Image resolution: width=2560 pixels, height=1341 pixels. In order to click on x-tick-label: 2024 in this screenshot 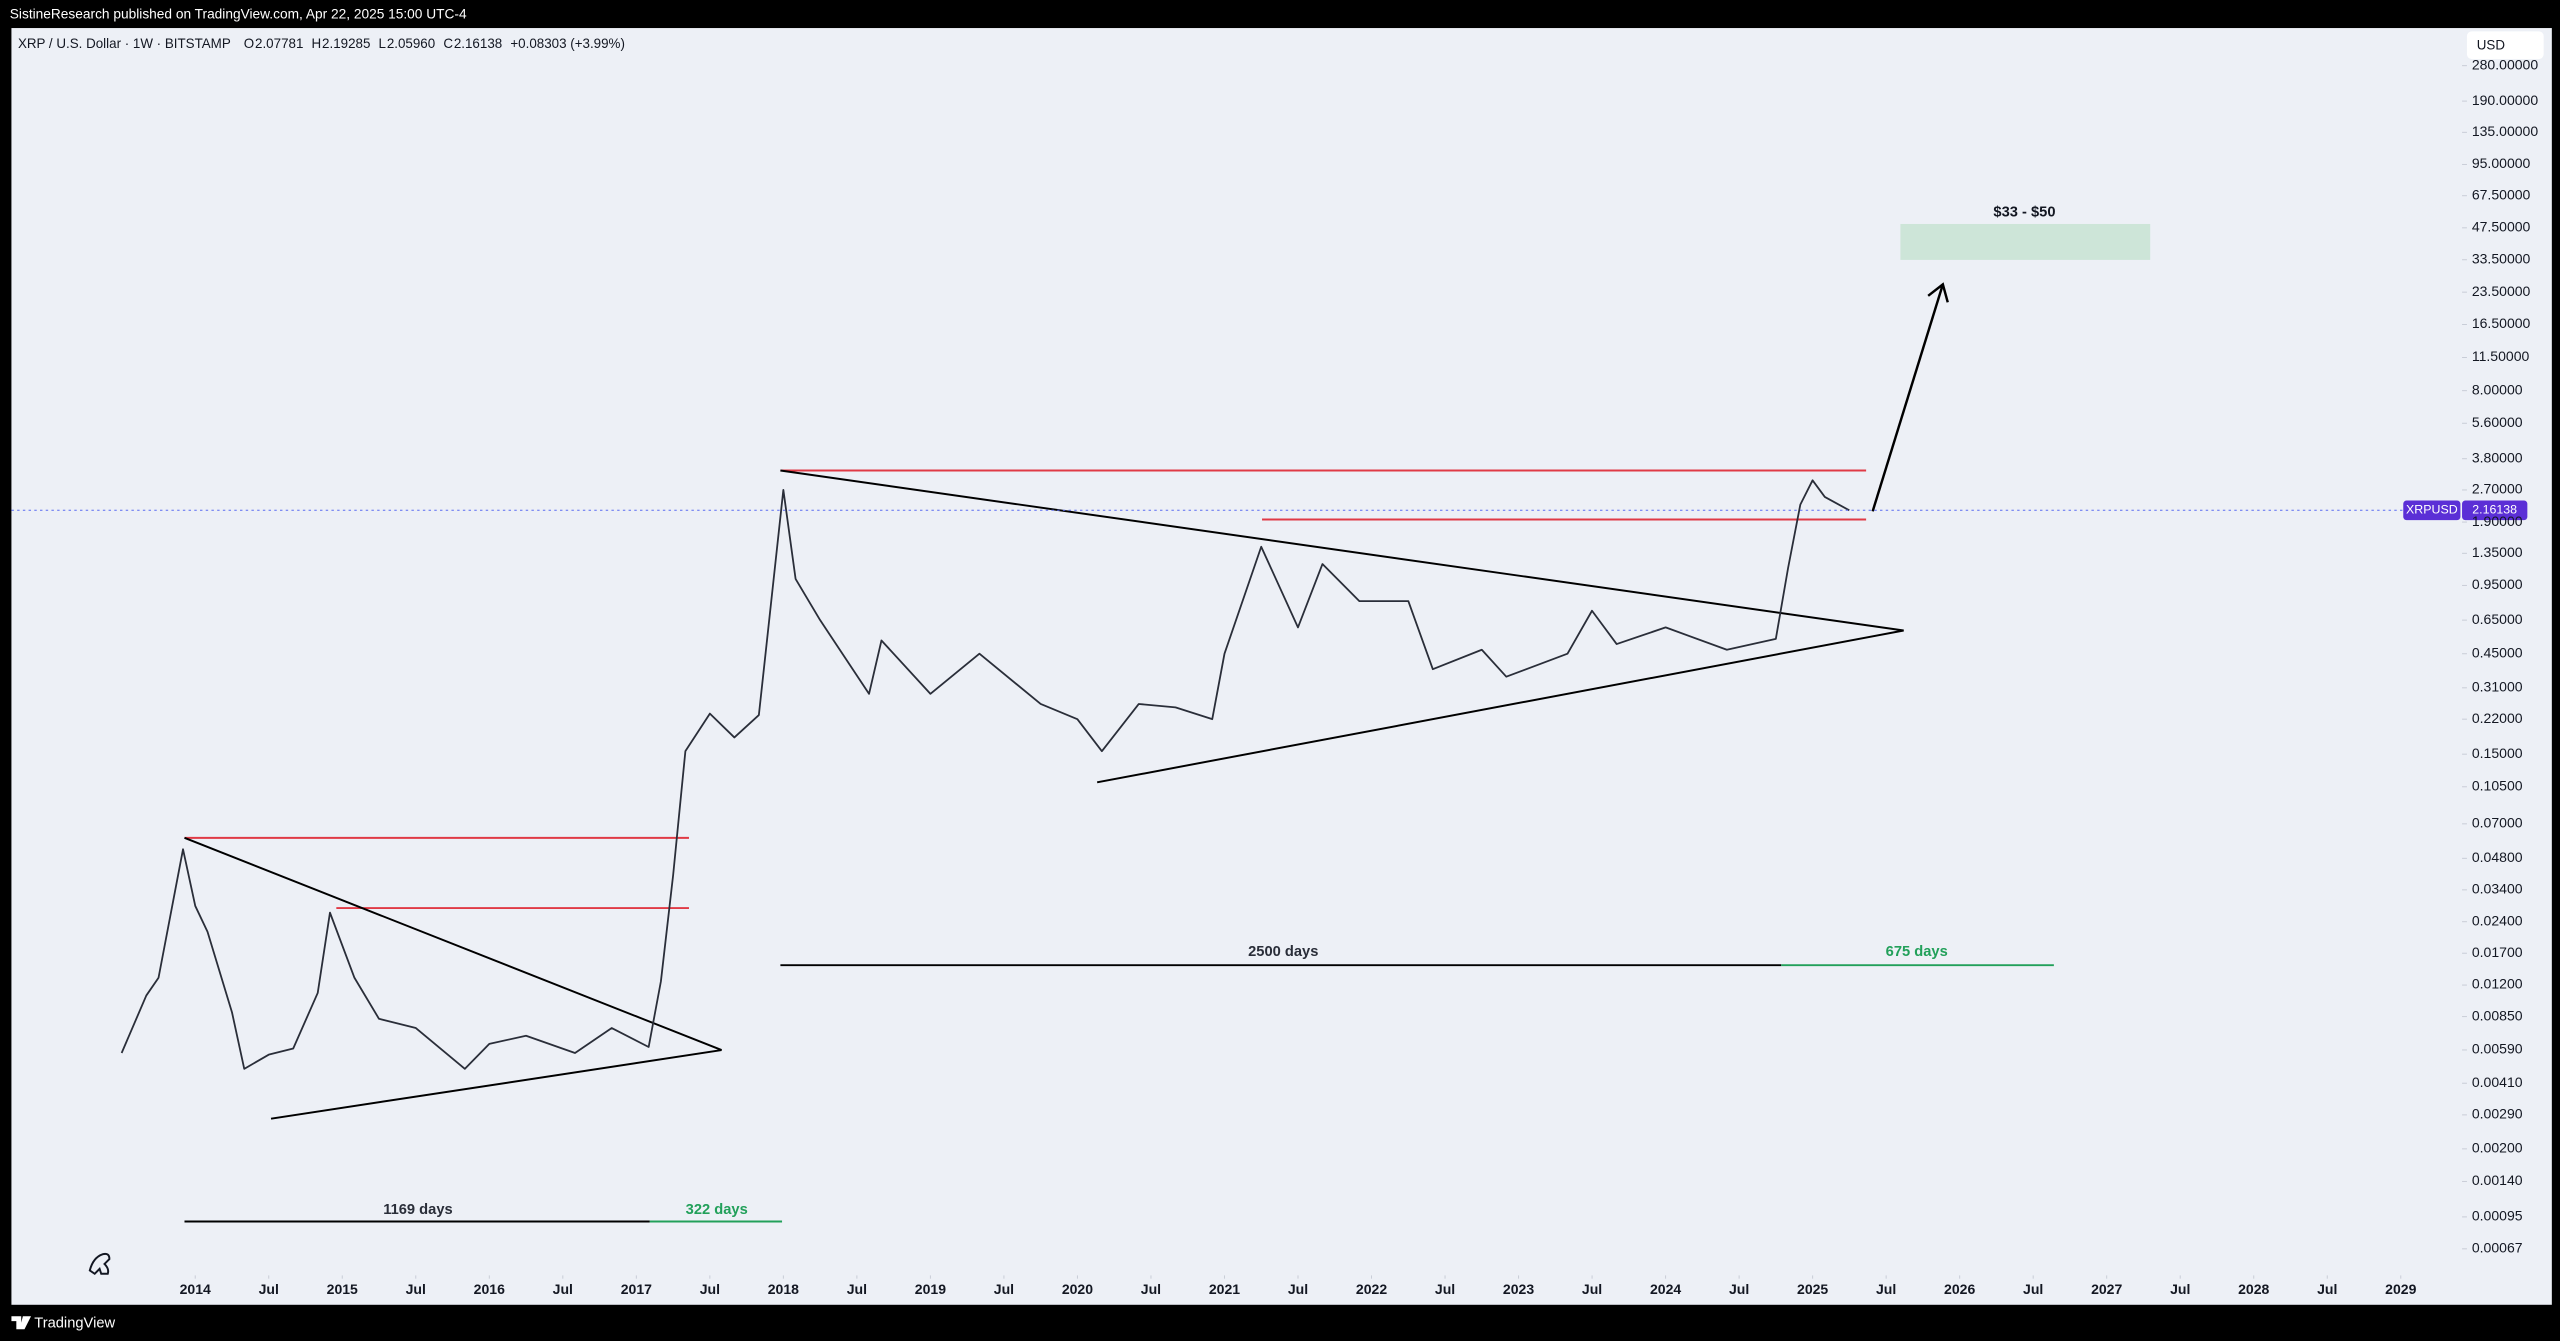, I will do `click(1665, 1289)`.